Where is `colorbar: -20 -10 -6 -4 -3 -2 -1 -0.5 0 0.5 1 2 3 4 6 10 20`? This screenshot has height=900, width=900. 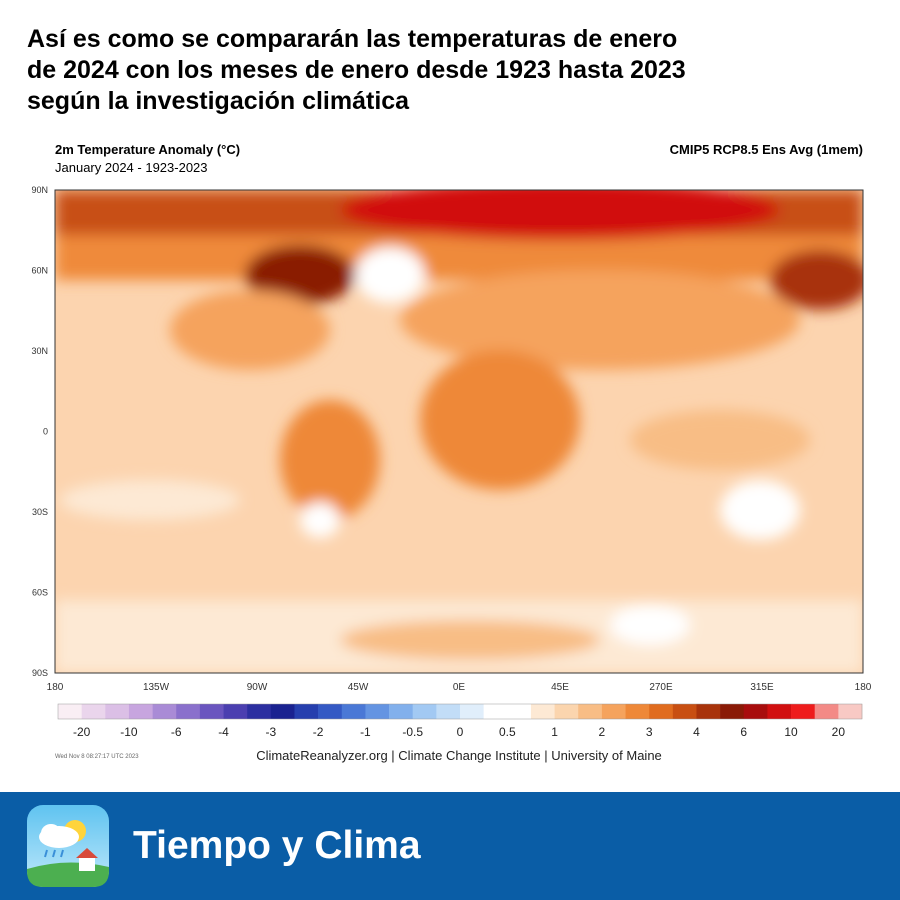 colorbar: -20 -10 -6 -4 -3 -2 -1 -0.5 0 0.5 1 2 3 4 6 10 20 is located at coordinates (460, 721).